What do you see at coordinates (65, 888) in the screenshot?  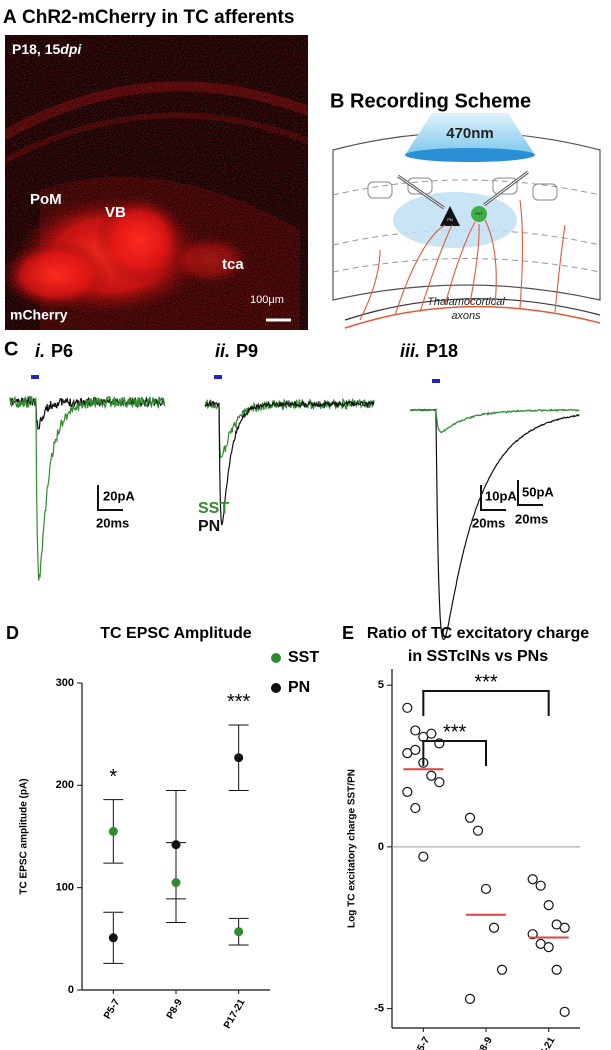 I see `y-tick-label: 100` at bounding box center [65, 888].